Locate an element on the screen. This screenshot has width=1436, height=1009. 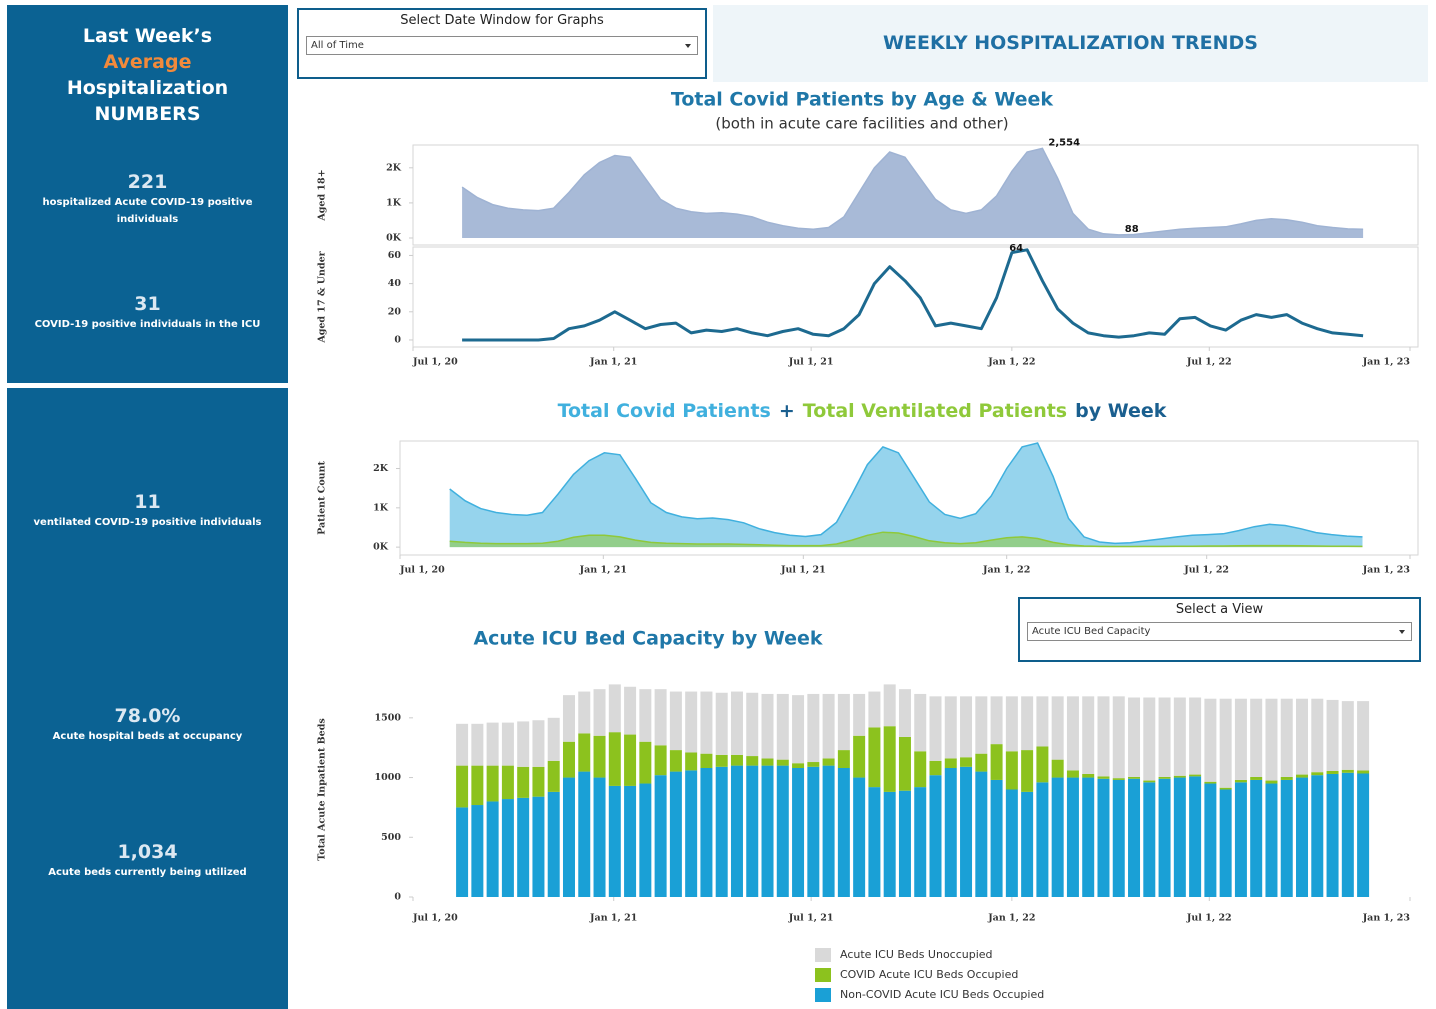
y-tick-label: 0 is located at coordinates (397, 897).